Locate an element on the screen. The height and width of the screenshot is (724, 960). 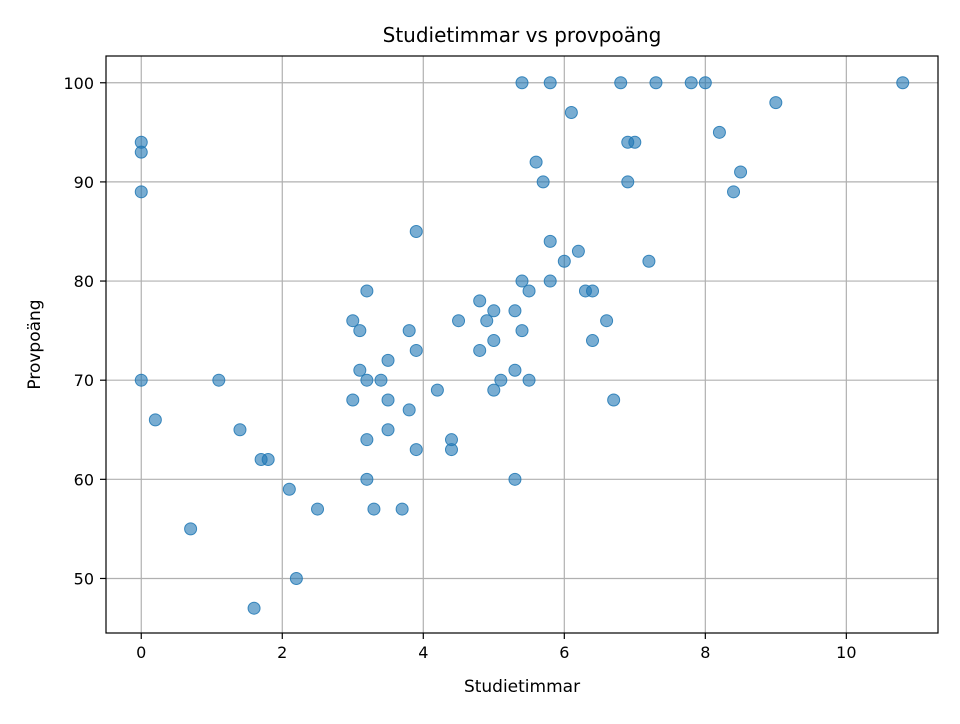
x-tick-label: 6 is located at coordinates (564, 652).